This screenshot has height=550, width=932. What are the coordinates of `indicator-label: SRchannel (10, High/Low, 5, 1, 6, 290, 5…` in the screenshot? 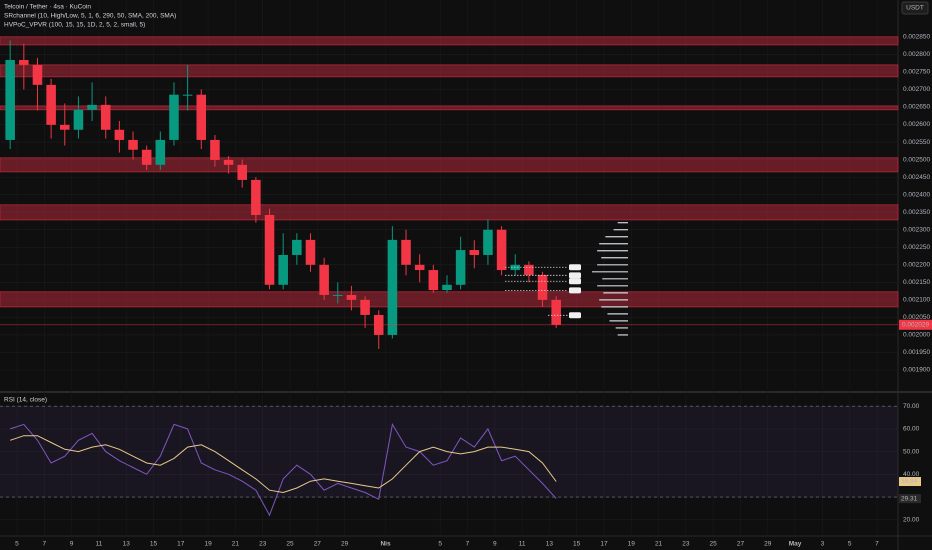 It's located at (90, 16).